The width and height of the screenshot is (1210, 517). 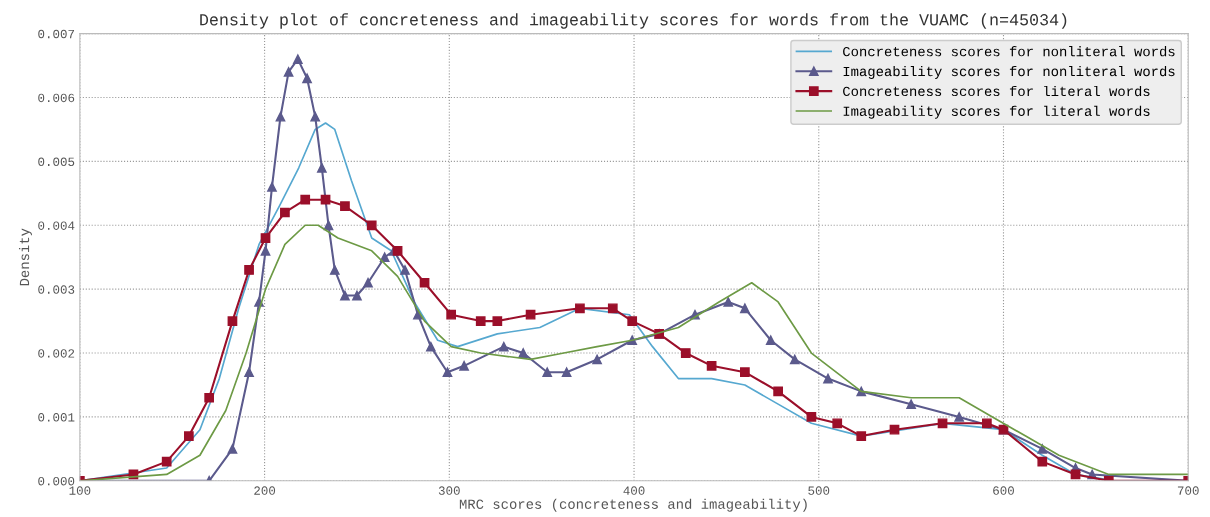 I want to click on x-tick-label: 200, so click(x=265, y=490).